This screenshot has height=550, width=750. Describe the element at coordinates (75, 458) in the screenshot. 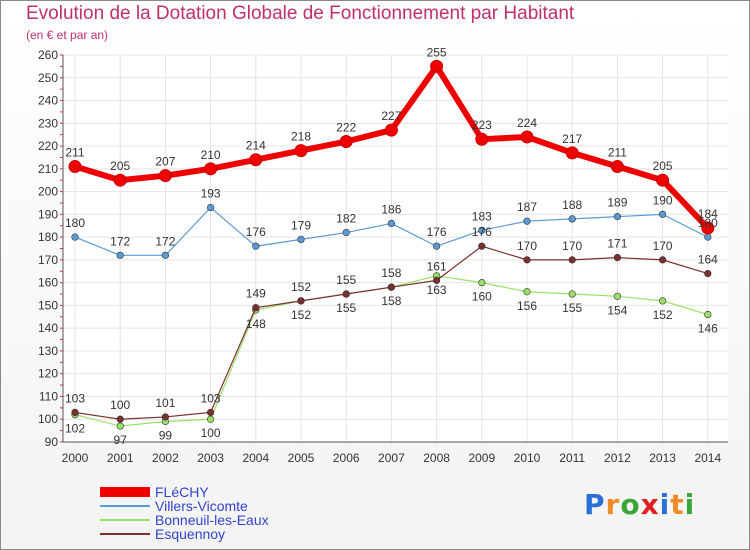

I see `x-tick-label: 2000` at that location.